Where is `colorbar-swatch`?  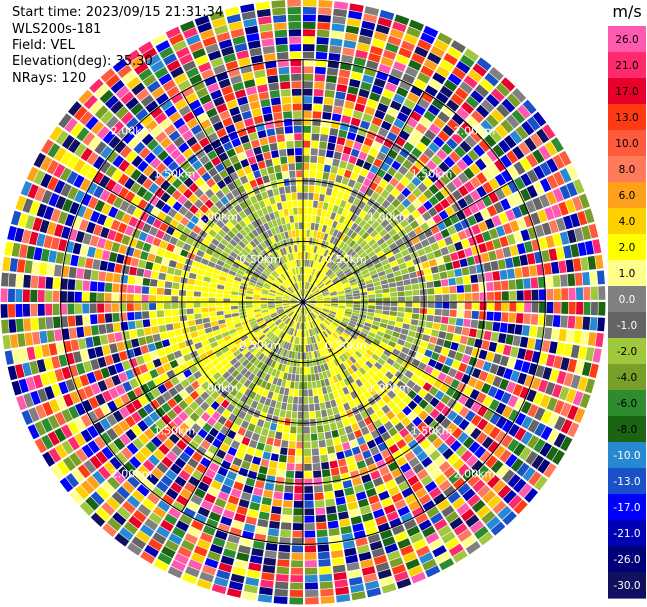 colorbar-swatch is located at coordinates (627, 221).